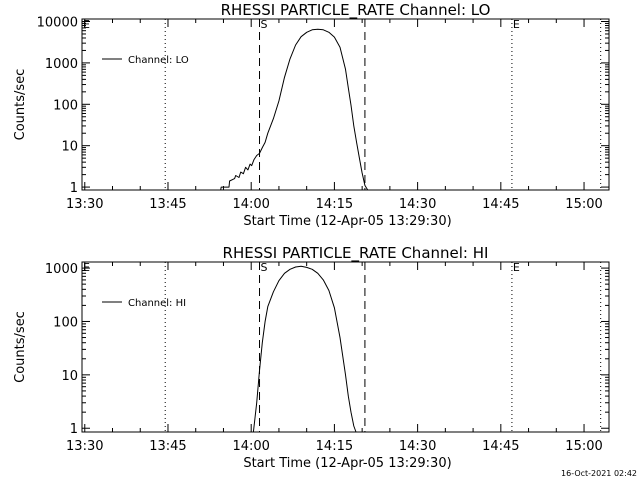 The width and height of the screenshot is (640, 485). What do you see at coordinates (157, 303) in the screenshot?
I see `legend-label: Channel: HI` at bounding box center [157, 303].